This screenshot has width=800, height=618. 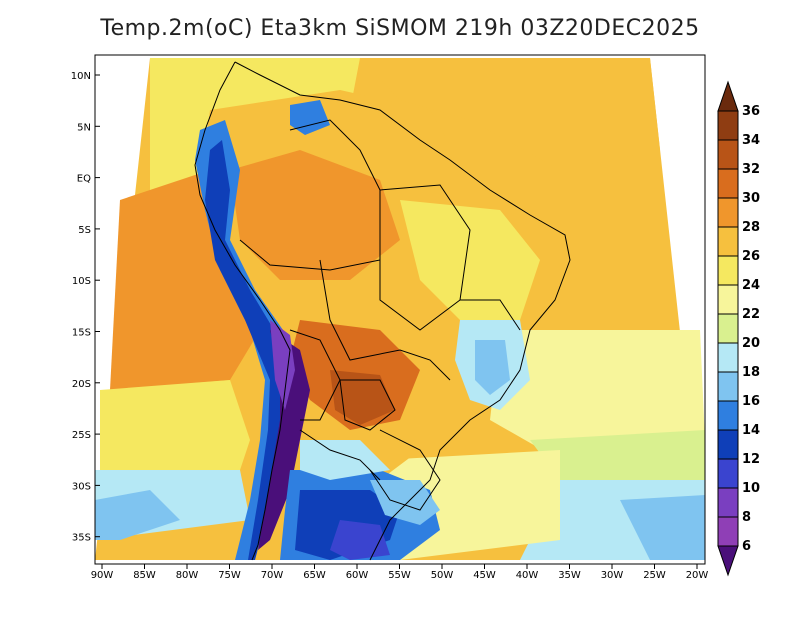 What do you see at coordinates (751, 111) in the screenshot?
I see `colorbar-label: 36` at bounding box center [751, 111].